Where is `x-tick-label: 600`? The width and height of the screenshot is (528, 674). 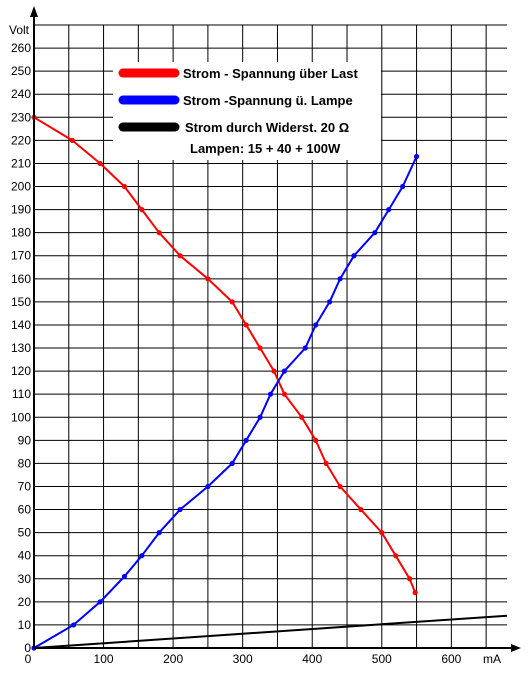 x-tick-label: 600 is located at coordinates (451, 659).